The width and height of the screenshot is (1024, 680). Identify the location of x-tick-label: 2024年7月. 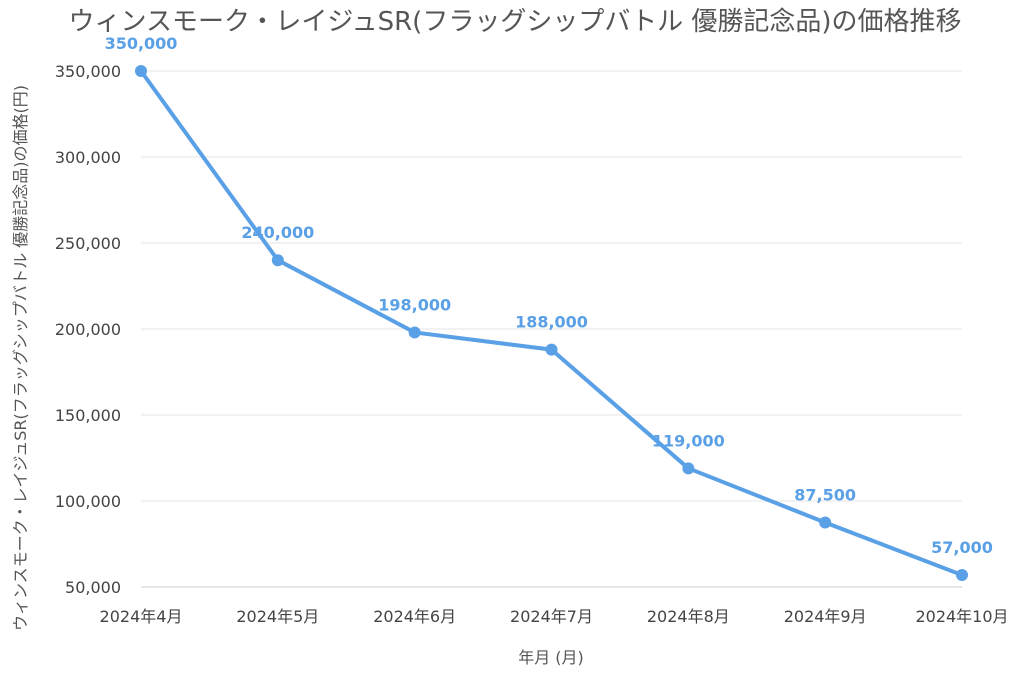
(551, 616).